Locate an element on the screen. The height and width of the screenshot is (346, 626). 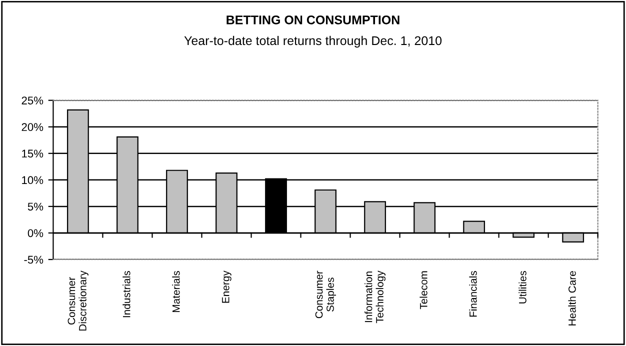
x-tick-label: Financials is located at coordinates (473, 293).